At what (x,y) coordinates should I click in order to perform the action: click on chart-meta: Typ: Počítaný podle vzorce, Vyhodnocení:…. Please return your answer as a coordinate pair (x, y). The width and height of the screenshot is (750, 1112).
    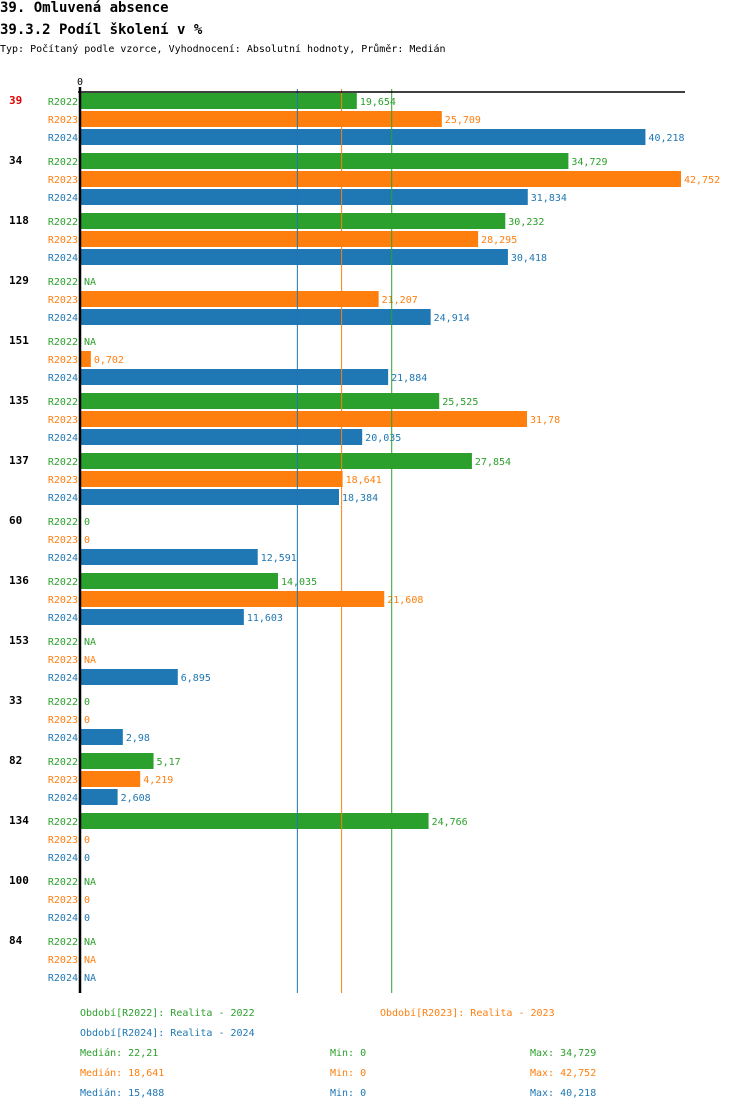
    Looking at the image, I should click on (223, 49).